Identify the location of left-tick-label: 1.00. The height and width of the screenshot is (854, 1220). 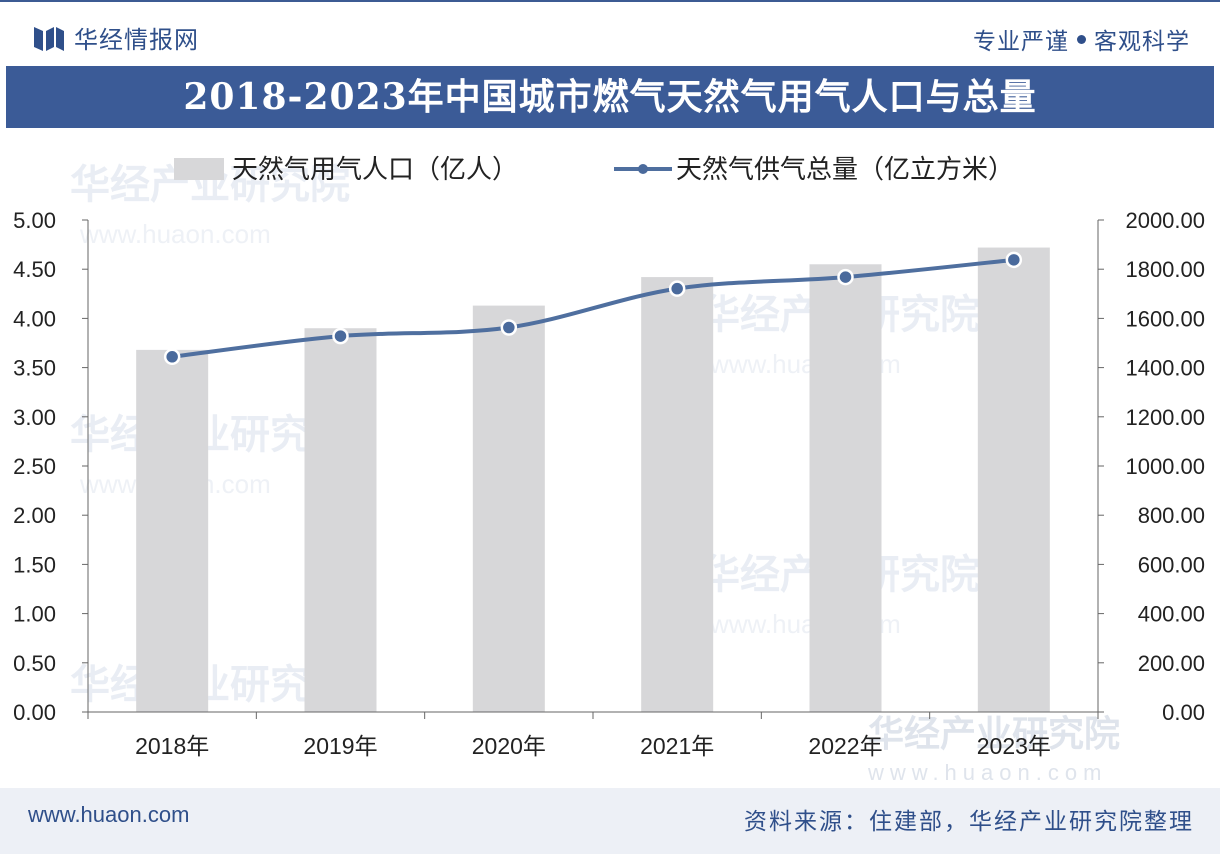
(34, 614).